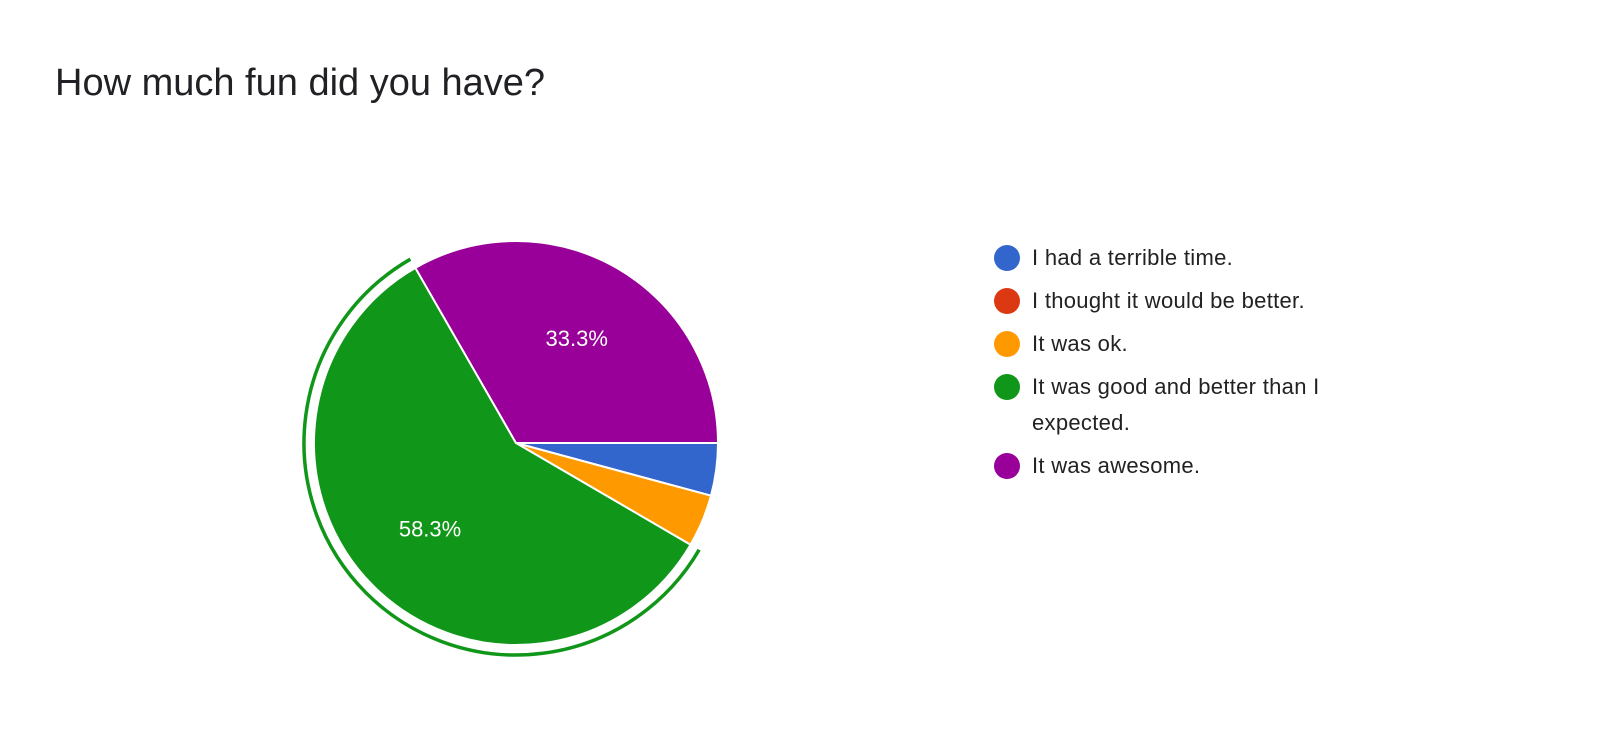 The height and width of the screenshot is (738, 1600). I want to click on chart-title: How much fun did you have?, so click(300, 83).